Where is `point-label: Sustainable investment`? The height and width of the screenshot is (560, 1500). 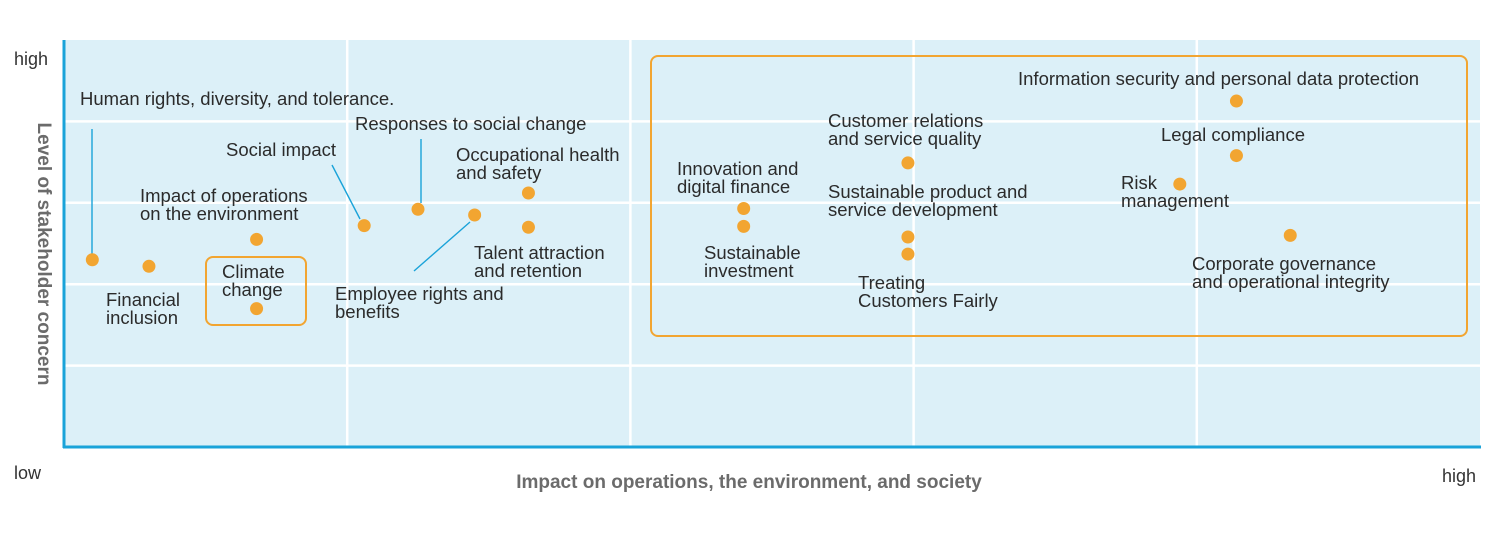
point-label: Sustainable investment is located at coordinates (752, 261).